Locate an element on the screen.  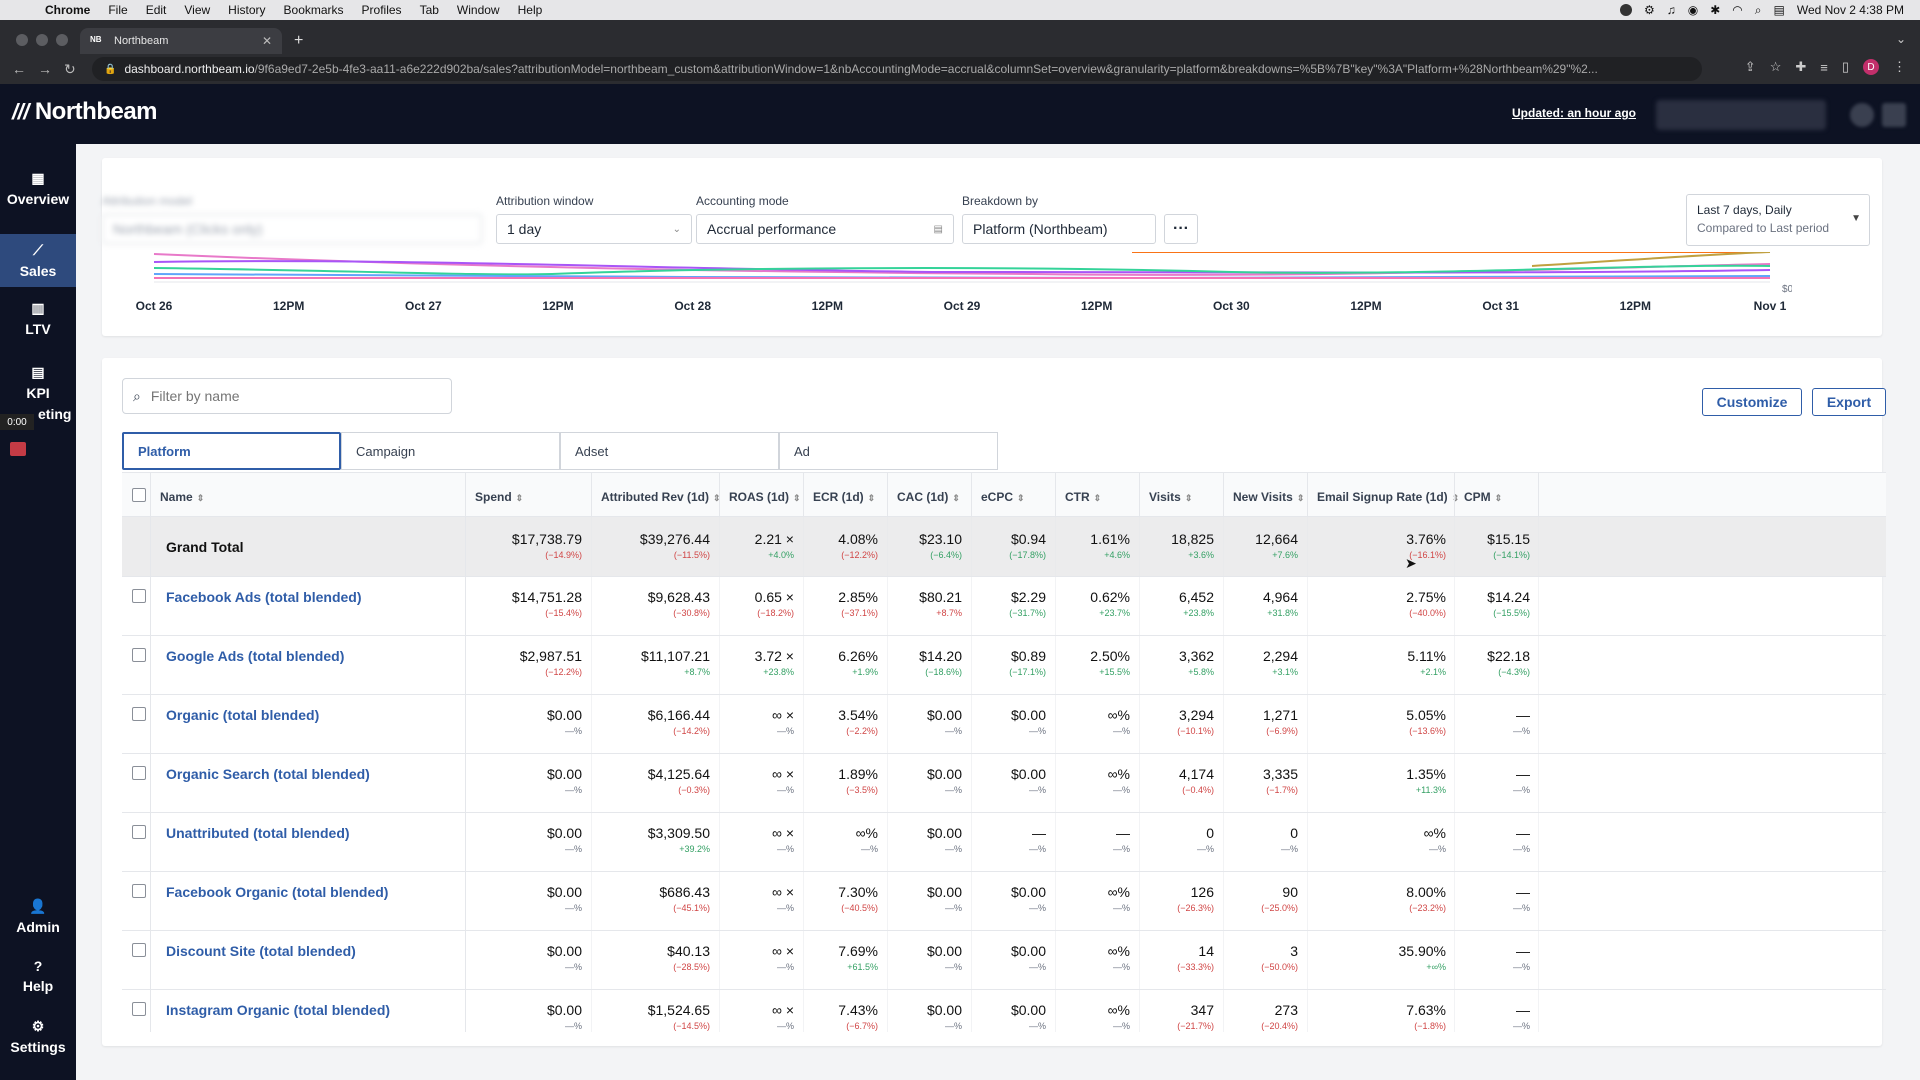
record-icon: ◉ is located at coordinates (1693, 10).